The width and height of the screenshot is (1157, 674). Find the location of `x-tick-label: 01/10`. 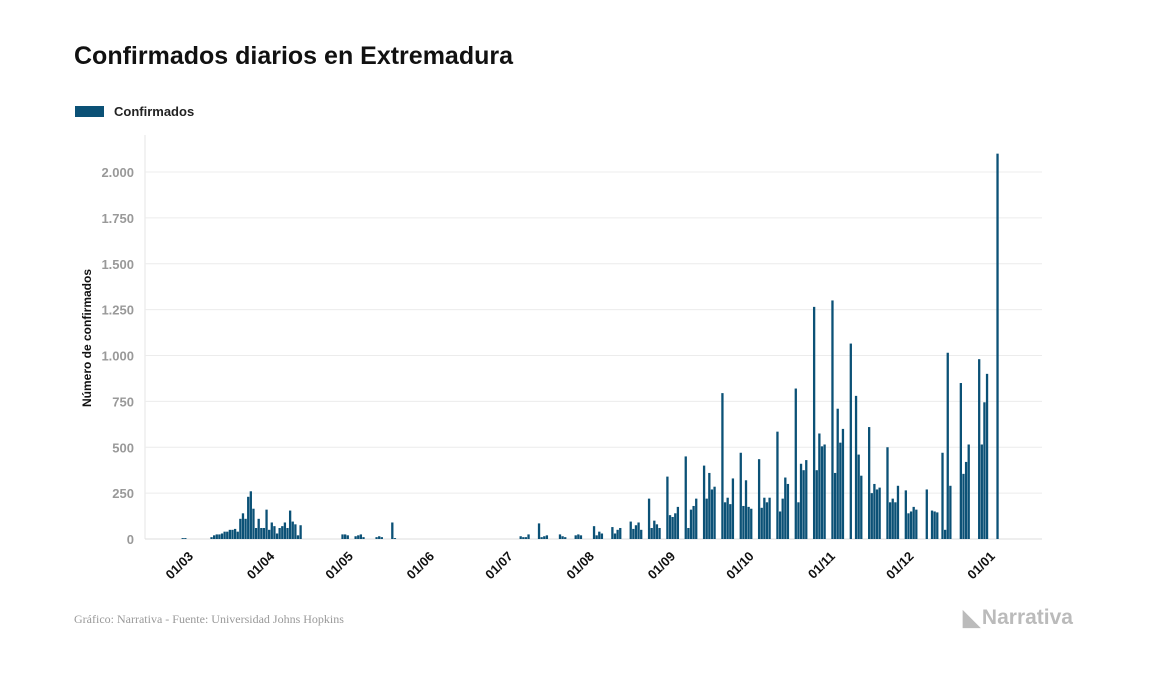

x-tick-label: 01/10 is located at coordinates (740, 566).